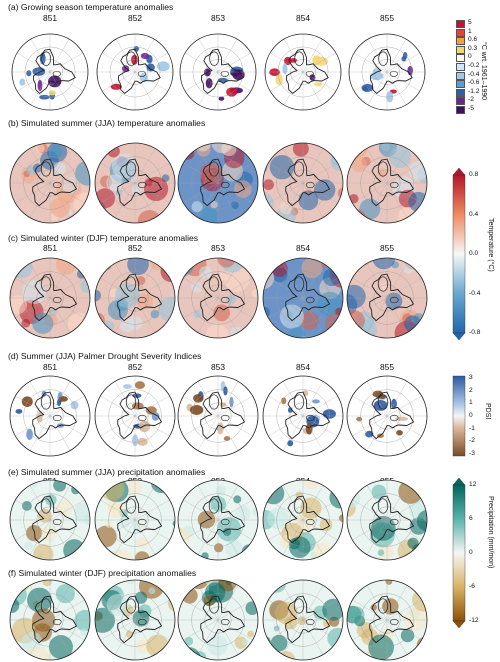 This screenshot has height=662, width=500. Describe the element at coordinates (471, 518) in the screenshot. I see `colorbar-tick-label: 6` at that location.